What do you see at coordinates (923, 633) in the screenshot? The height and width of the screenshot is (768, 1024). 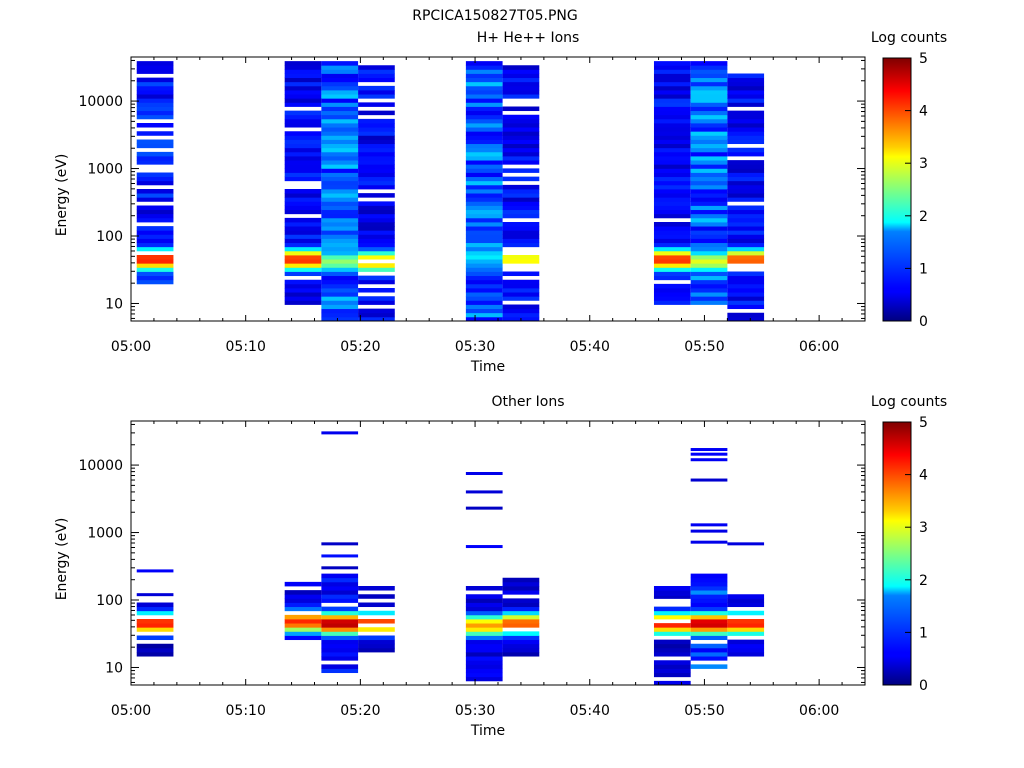 I see `colorbar-tick-label: 1` at bounding box center [923, 633].